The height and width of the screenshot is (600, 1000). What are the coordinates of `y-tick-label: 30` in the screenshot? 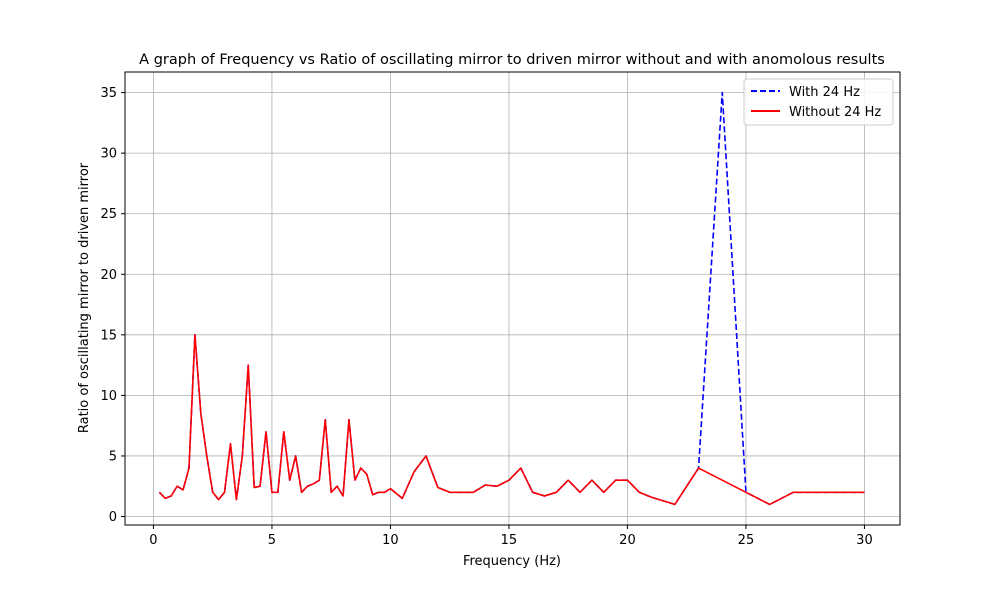 It's located at (108, 154).